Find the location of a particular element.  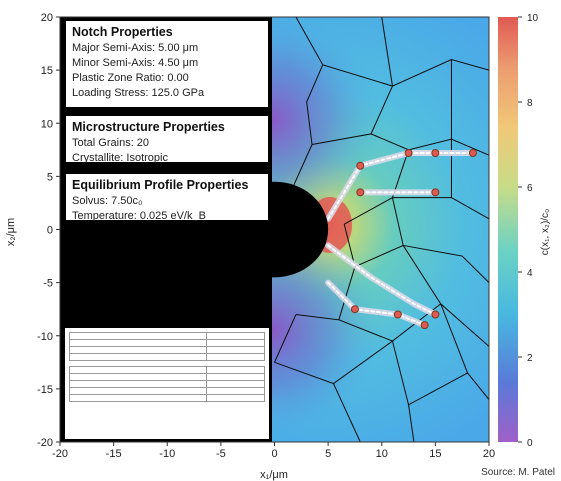

x-tick-label: 10 is located at coordinates (382, 454).